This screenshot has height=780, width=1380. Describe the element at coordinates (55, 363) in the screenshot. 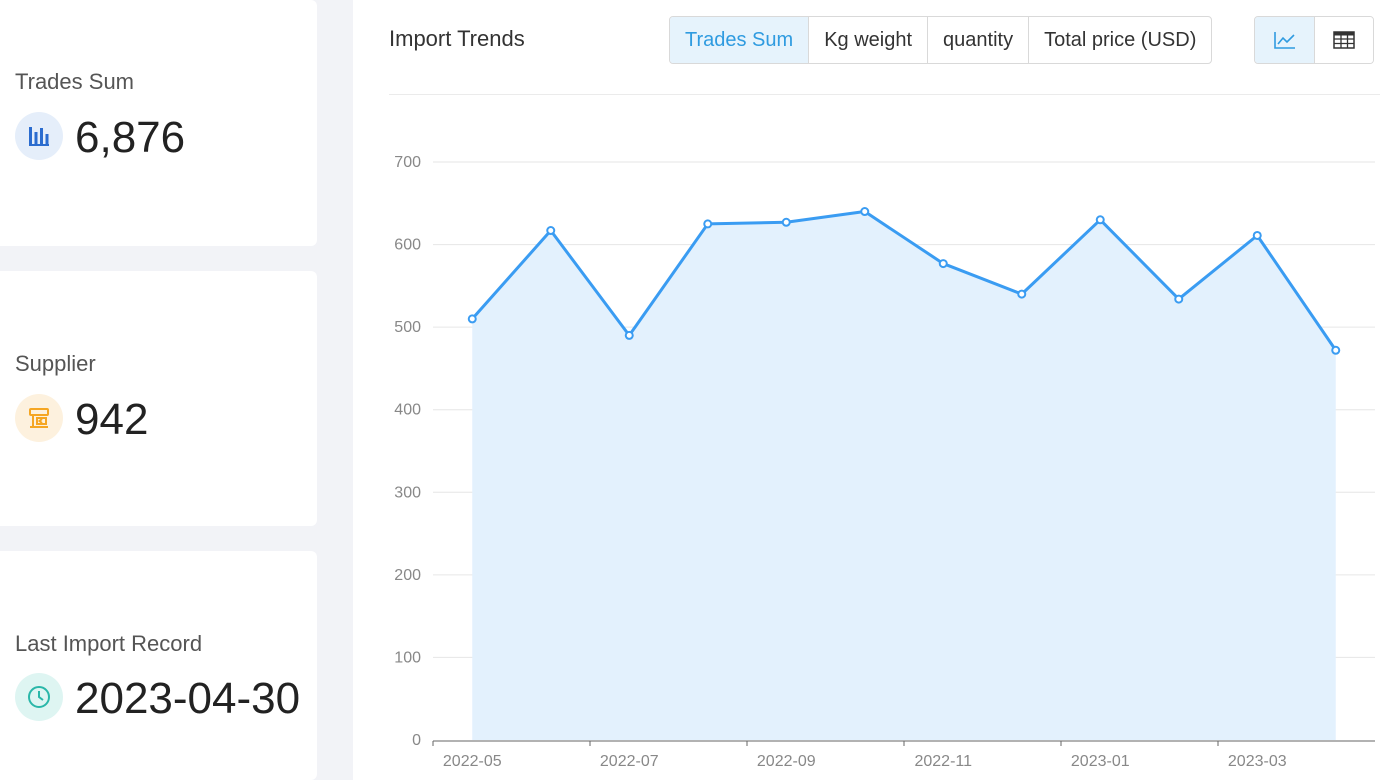

I see `supplier-label: Supplier` at that location.